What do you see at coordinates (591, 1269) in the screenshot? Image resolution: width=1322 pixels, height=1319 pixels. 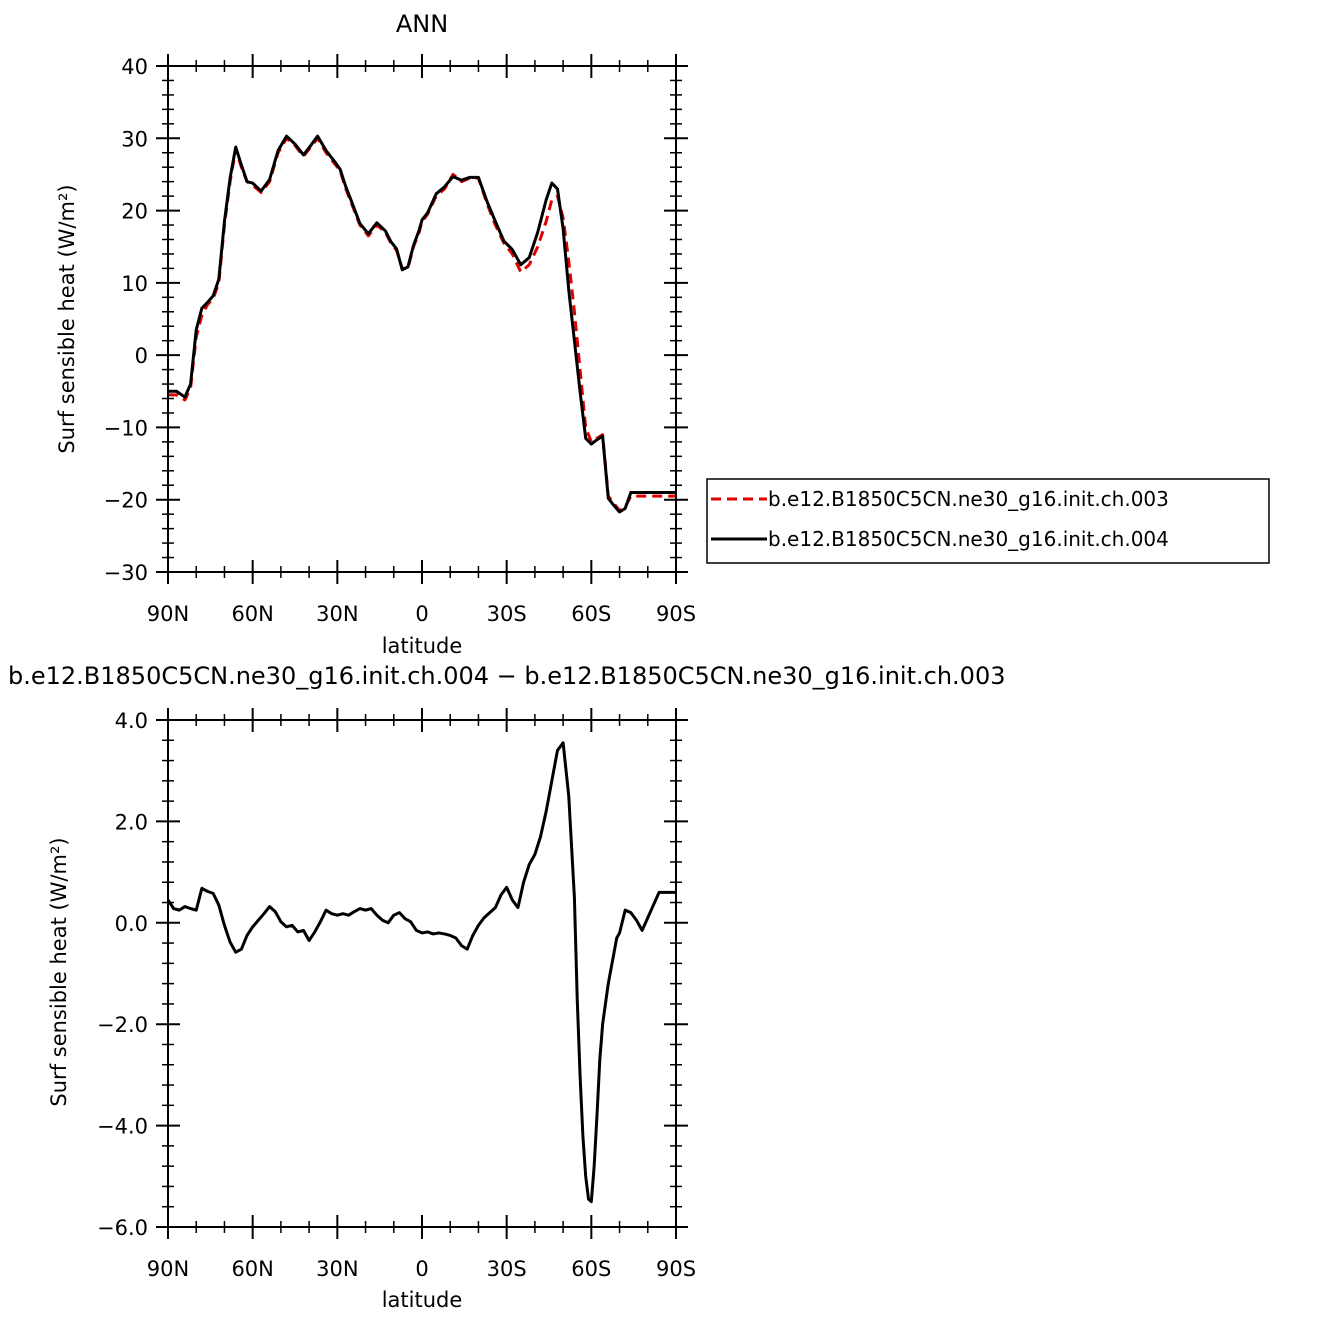 I see `bottom-chart-xtick-label: 60S` at bounding box center [591, 1269].